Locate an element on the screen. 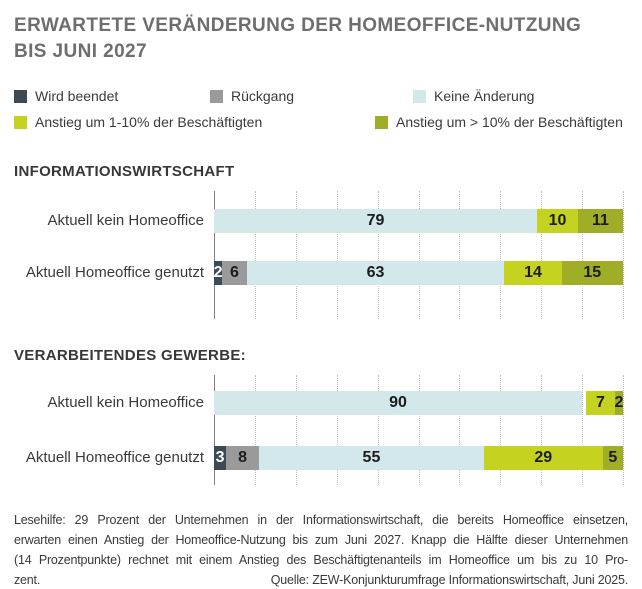  bar-segment-a10: 11 is located at coordinates (600, 221).